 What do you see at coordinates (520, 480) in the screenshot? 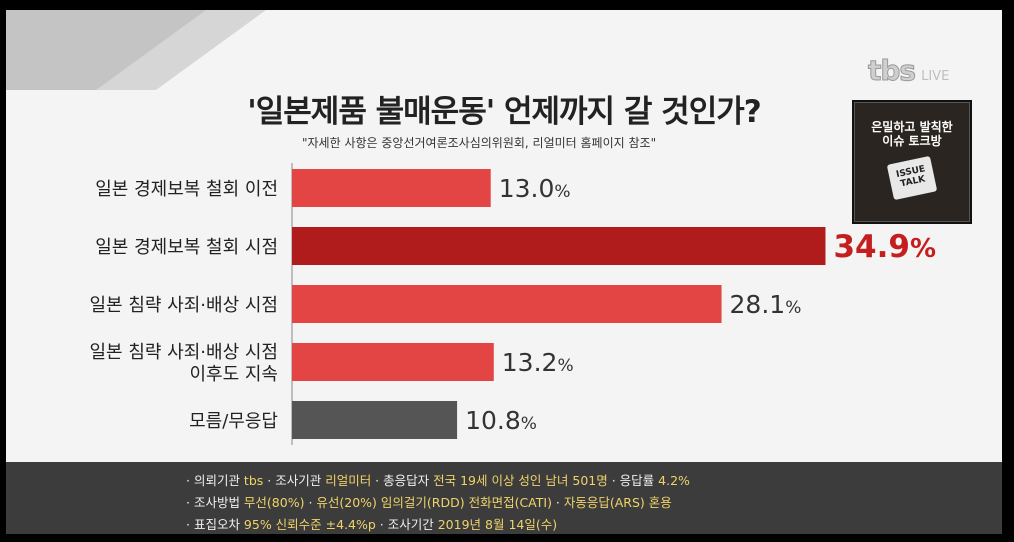
I see `footer-segment: 전국 19세 이상 성인 남녀 501명` at bounding box center [520, 480].